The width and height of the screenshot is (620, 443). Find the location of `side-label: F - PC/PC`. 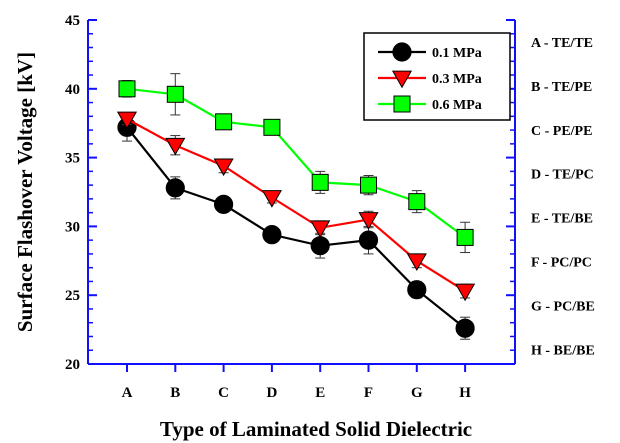

side-label: F - PC/PC is located at coordinates (561, 263).